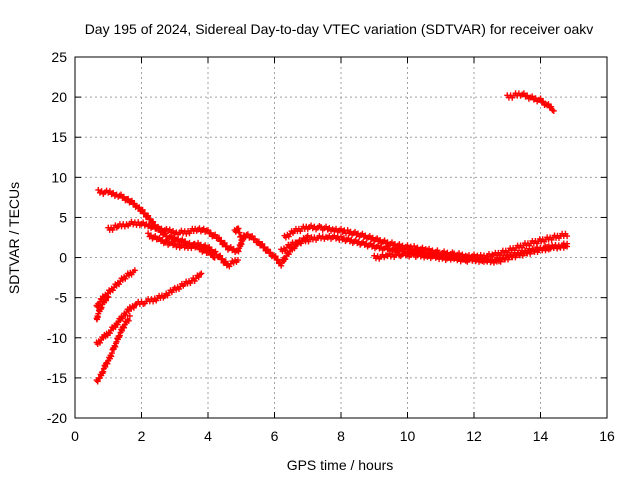  I want to click on y-tick-label: -20, so click(57, 418).